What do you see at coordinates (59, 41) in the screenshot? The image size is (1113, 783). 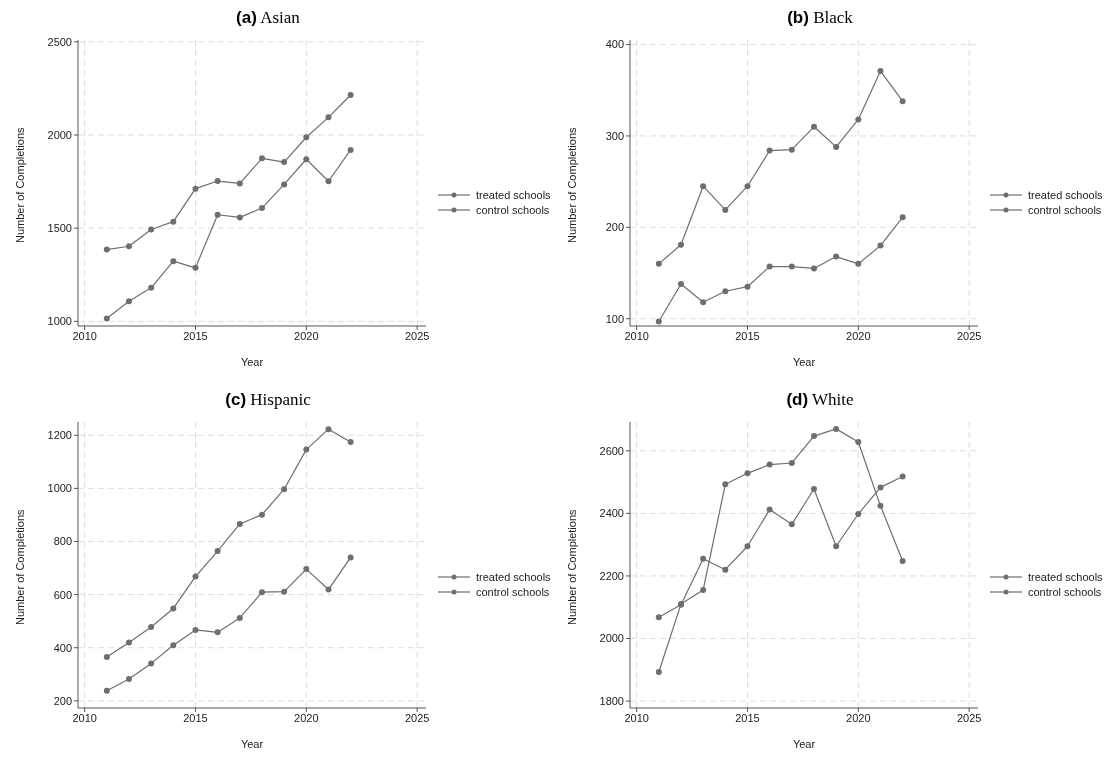 I see `y-tick-label: 2500` at bounding box center [59, 41].